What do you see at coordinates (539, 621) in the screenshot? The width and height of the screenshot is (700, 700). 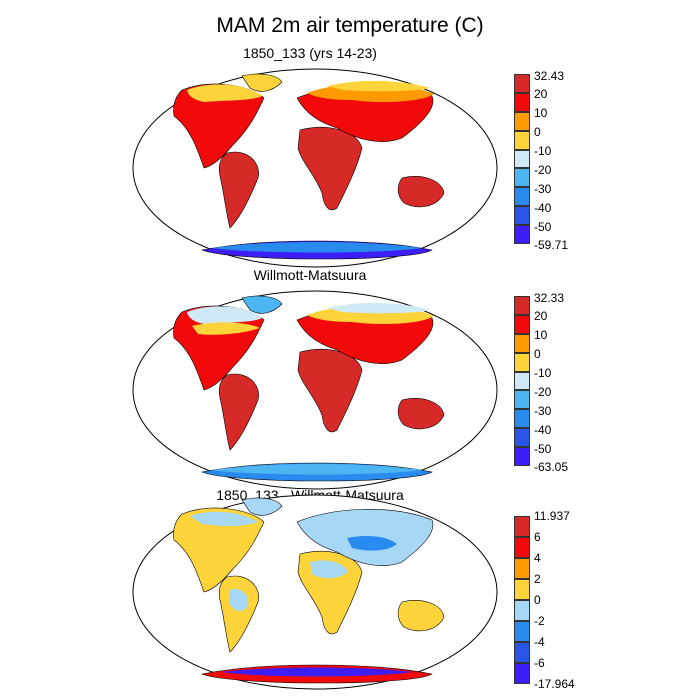 I see `panel-3-tick-5: -2` at bounding box center [539, 621].